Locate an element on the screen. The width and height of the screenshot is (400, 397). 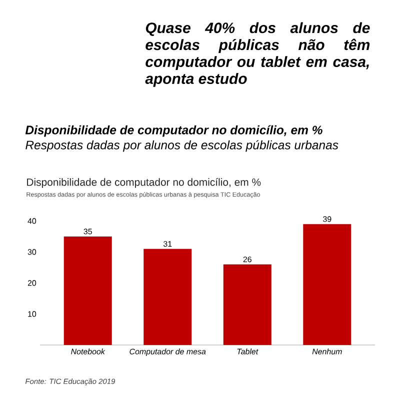
text: Quase 40% dos alunos de escolas públicas não têm computador ou tablet em casa, aponta estudo is located at coordinates (257, 54).